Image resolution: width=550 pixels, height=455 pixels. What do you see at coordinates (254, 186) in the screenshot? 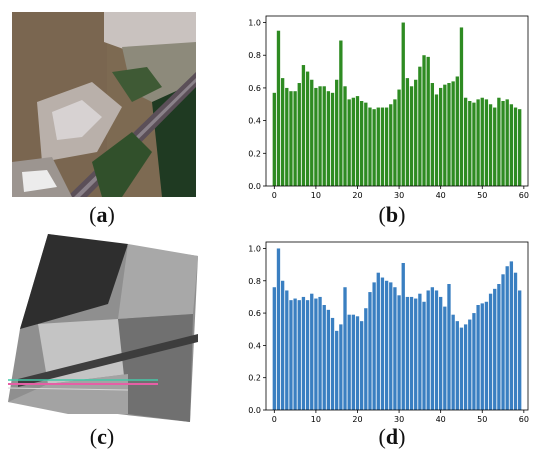
I see `y-tick-label-0: 0.0` at bounding box center [254, 186].